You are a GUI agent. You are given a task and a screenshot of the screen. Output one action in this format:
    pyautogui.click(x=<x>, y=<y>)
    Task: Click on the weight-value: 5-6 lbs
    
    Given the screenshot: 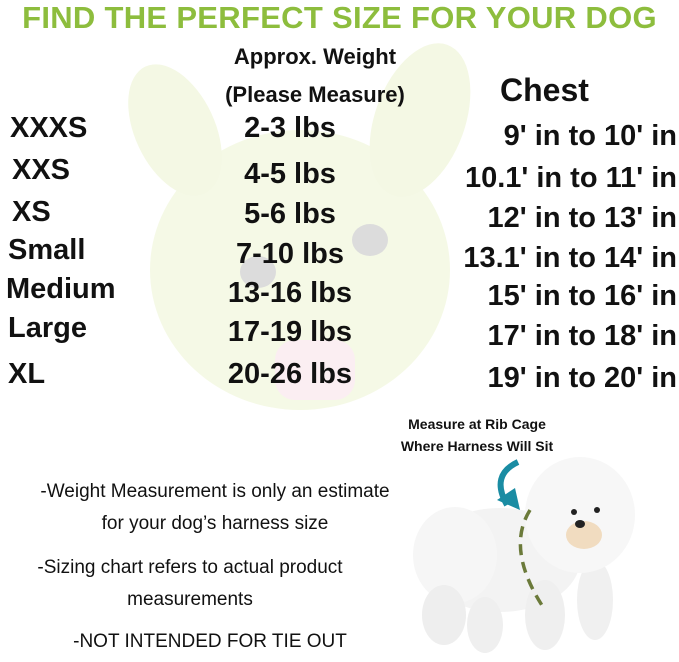 What is the action you would take?
    pyautogui.click(x=290, y=214)
    